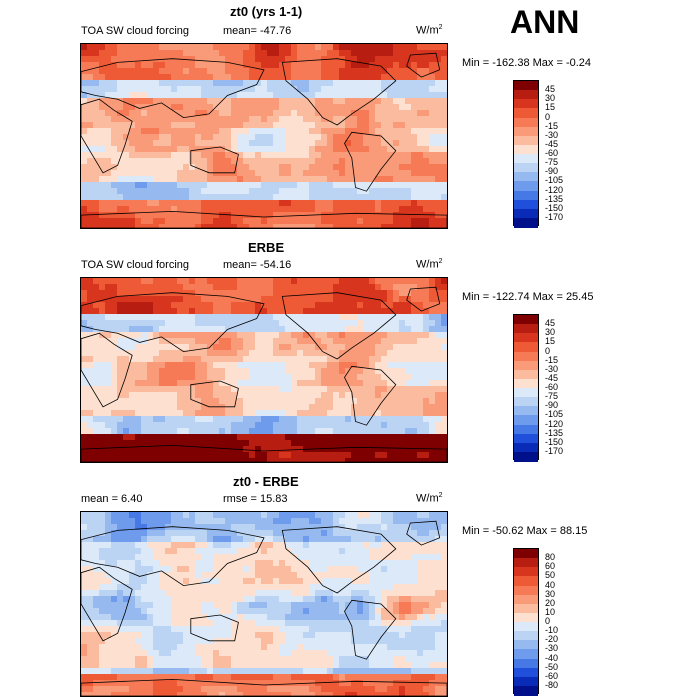 This screenshot has height=700, width=700. I want to click on panel-units-model: W/m2, so click(429, 30).